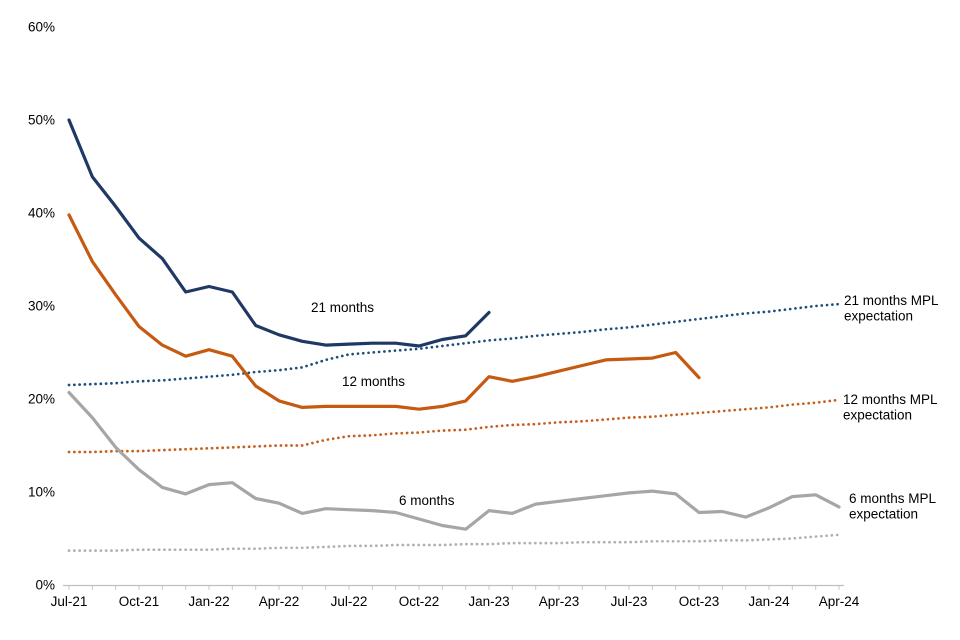 Image resolution: width=960 pixels, height=640 pixels. What do you see at coordinates (454, 344) in the screenshot?
I see `series-21-months-mpl-expectation-line` at bounding box center [454, 344].